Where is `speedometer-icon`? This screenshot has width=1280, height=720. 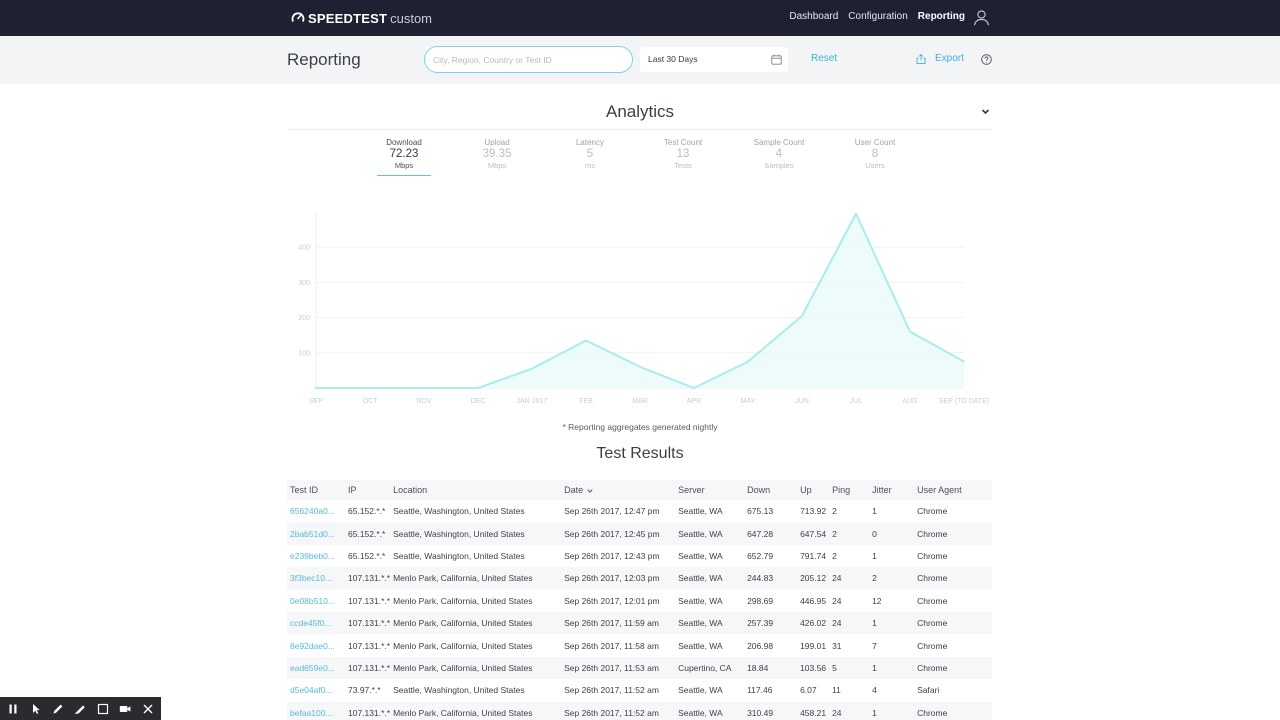 speedometer-icon is located at coordinates (298, 17).